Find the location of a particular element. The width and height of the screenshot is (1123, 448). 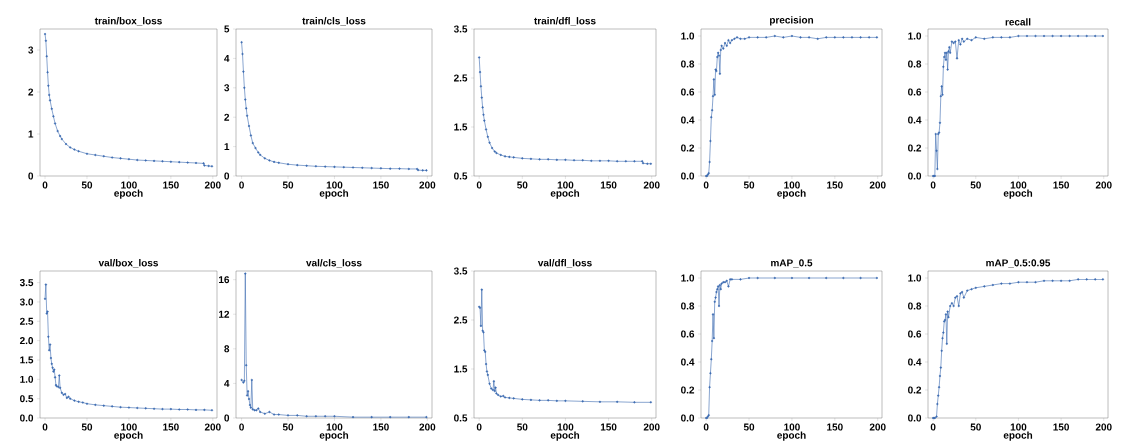

y-tick-label: 0.5 is located at coordinates (27, 399).